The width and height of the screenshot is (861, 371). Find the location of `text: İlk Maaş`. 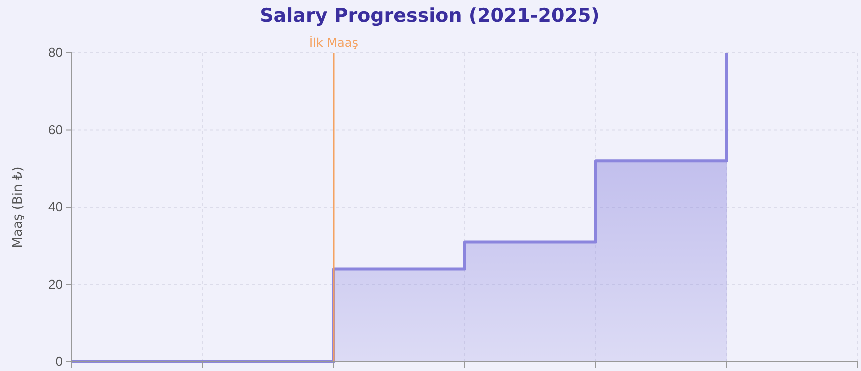

text: İlk Maaş is located at coordinates (334, 43).